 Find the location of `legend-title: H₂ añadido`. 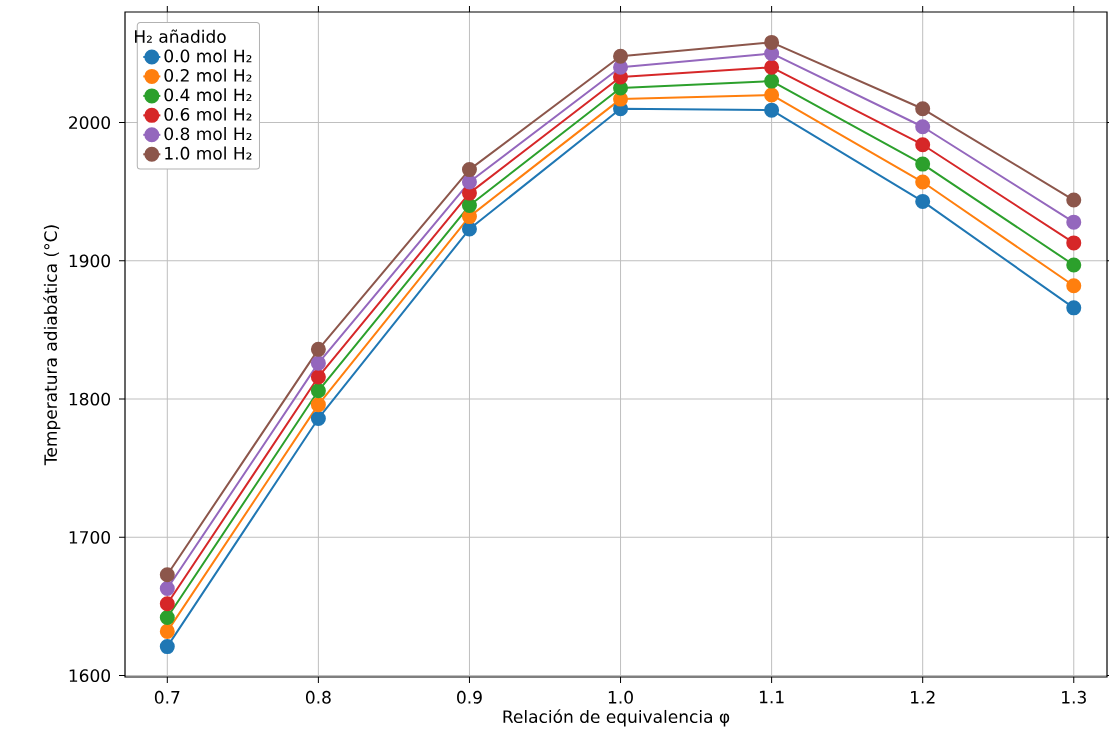

legend-title: H₂ añadido is located at coordinates (180, 36).